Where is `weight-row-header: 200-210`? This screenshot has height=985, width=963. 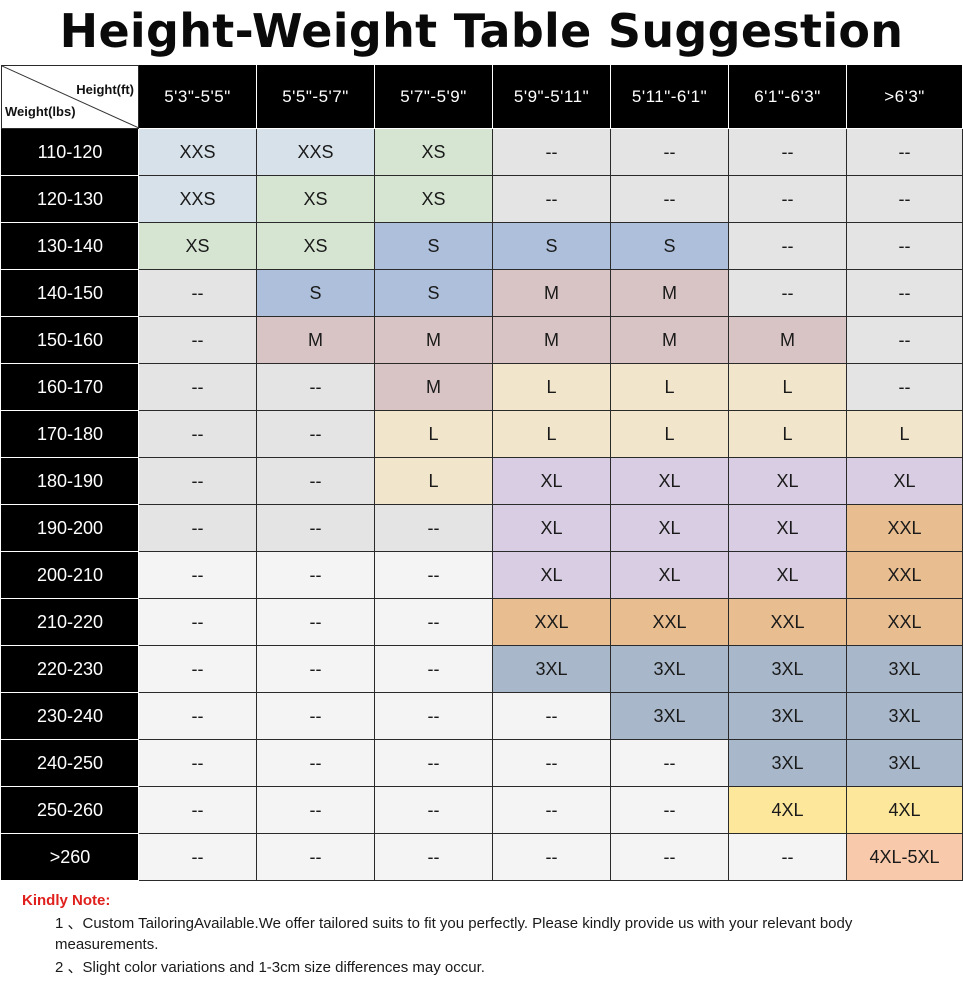
weight-row-header: 200-210 is located at coordinates (70, 575).